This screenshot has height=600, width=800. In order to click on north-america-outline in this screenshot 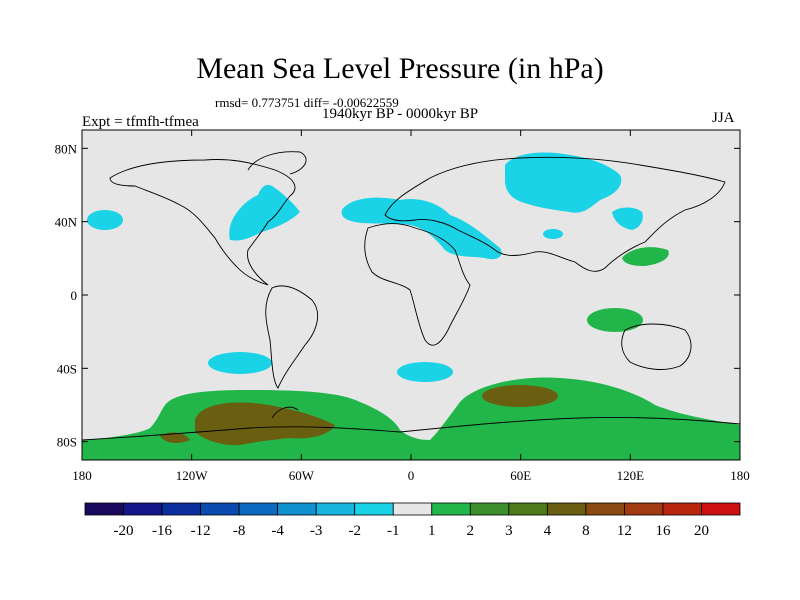, I will do `click(202, 222)`.